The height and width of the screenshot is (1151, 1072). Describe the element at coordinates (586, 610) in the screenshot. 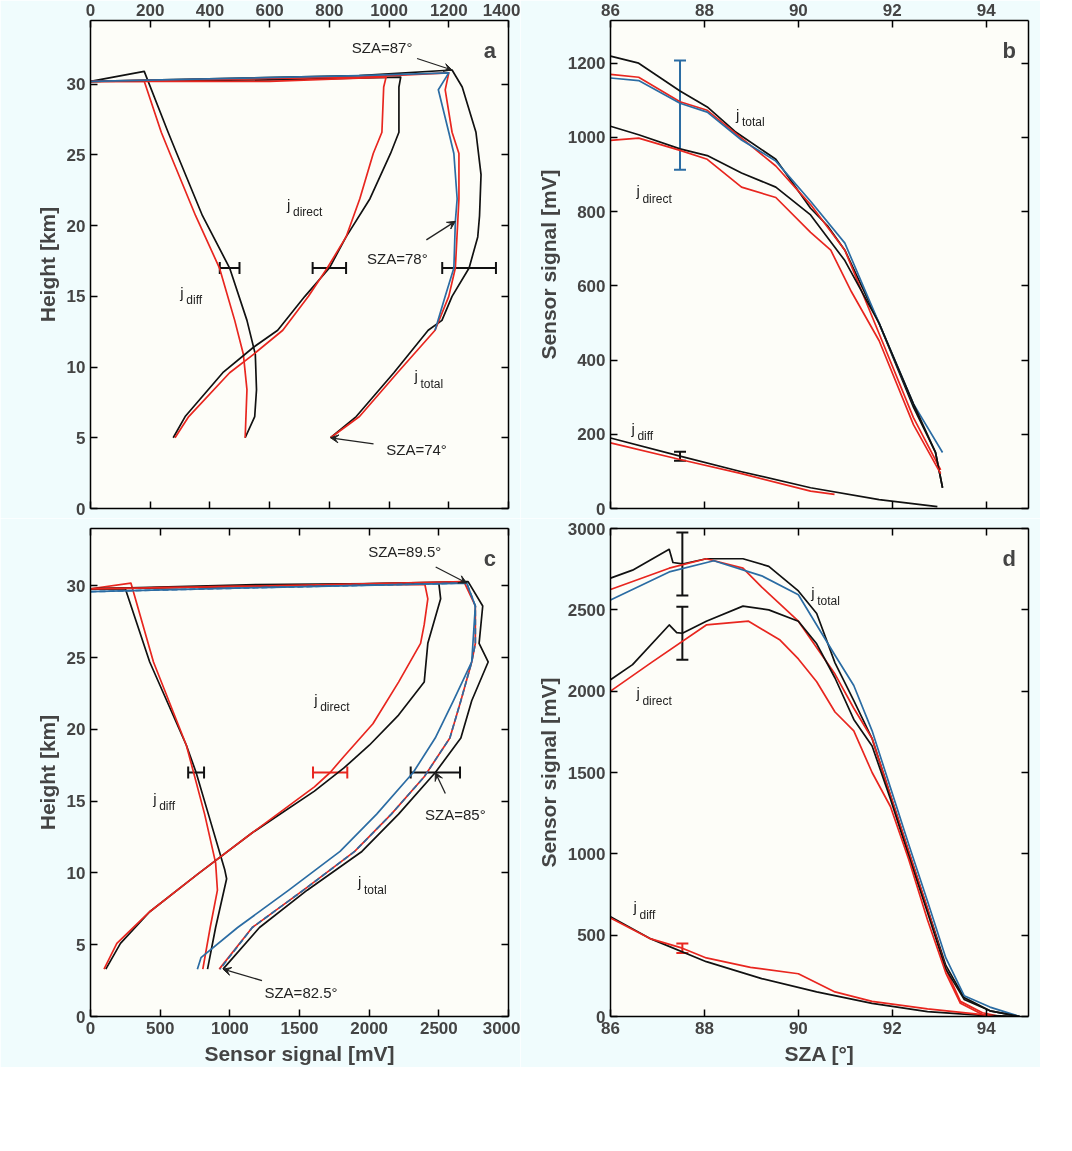

I see `y-tick-label: 2500` at that location.